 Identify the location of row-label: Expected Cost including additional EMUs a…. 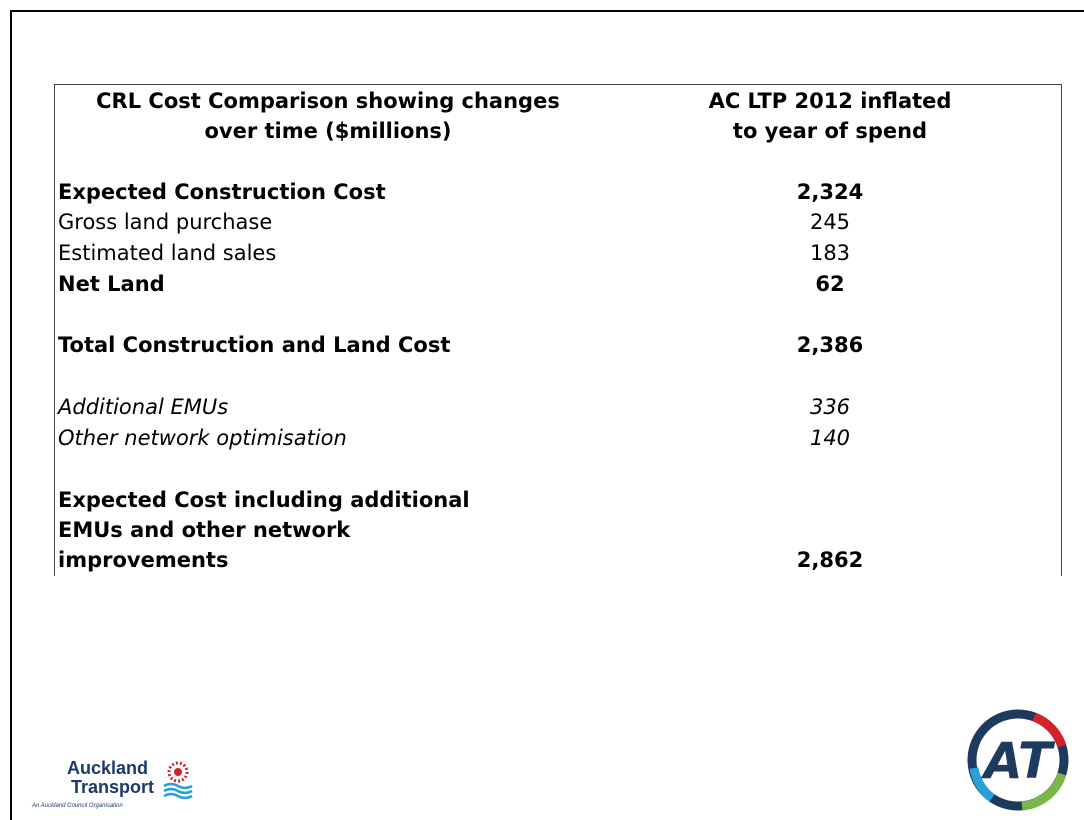
(264, 530).